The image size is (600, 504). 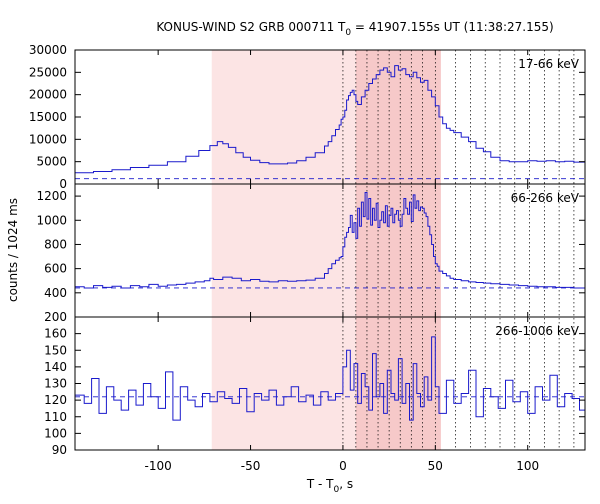 I want to click on panel-2-ytick-label: 150, so click(x=55, y=350).